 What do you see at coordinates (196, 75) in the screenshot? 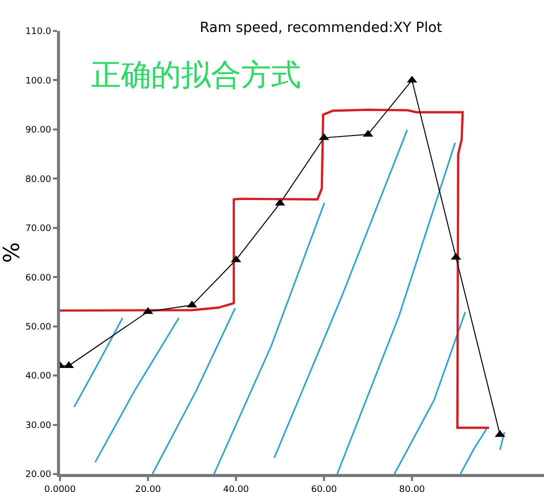
I see `annotation: 正确的拟合方式` at bounding box center [196, 75].